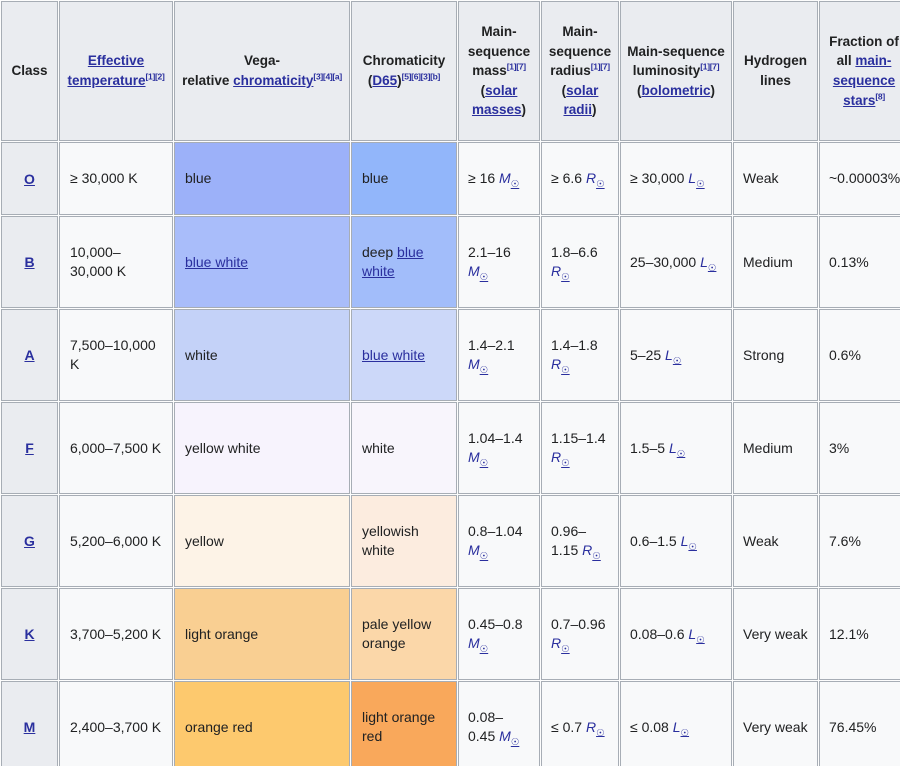 This screenshot has height=766, width=900. I want to click on cell-class: B, so click(29, 262).